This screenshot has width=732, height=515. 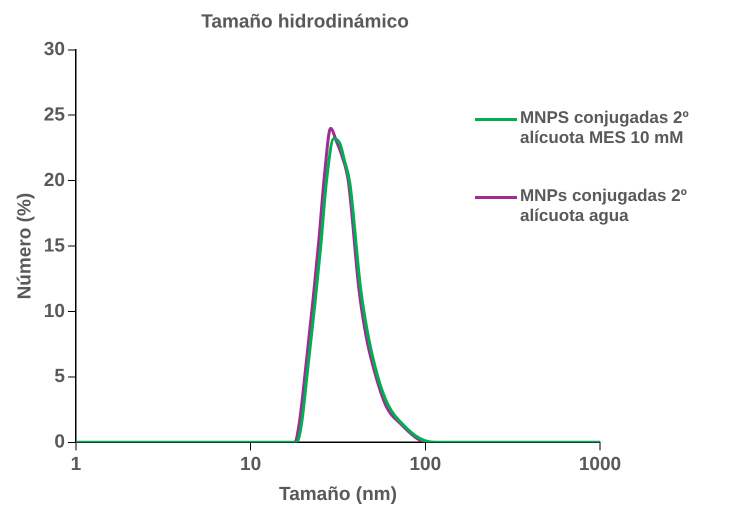 What do you see at coordinates (251, 465) in the screenshot?
I see `x-tick-label: 10` at bounding box center [251, 465].